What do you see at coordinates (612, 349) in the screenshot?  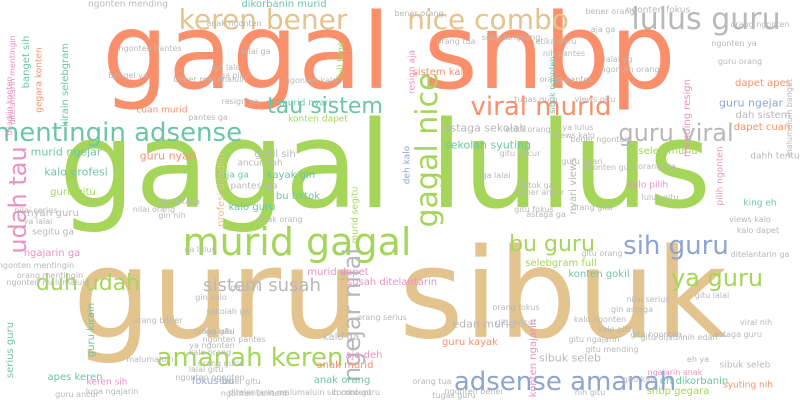 I see `cloud-word: gitu mending` at bounding box center [612, 349].